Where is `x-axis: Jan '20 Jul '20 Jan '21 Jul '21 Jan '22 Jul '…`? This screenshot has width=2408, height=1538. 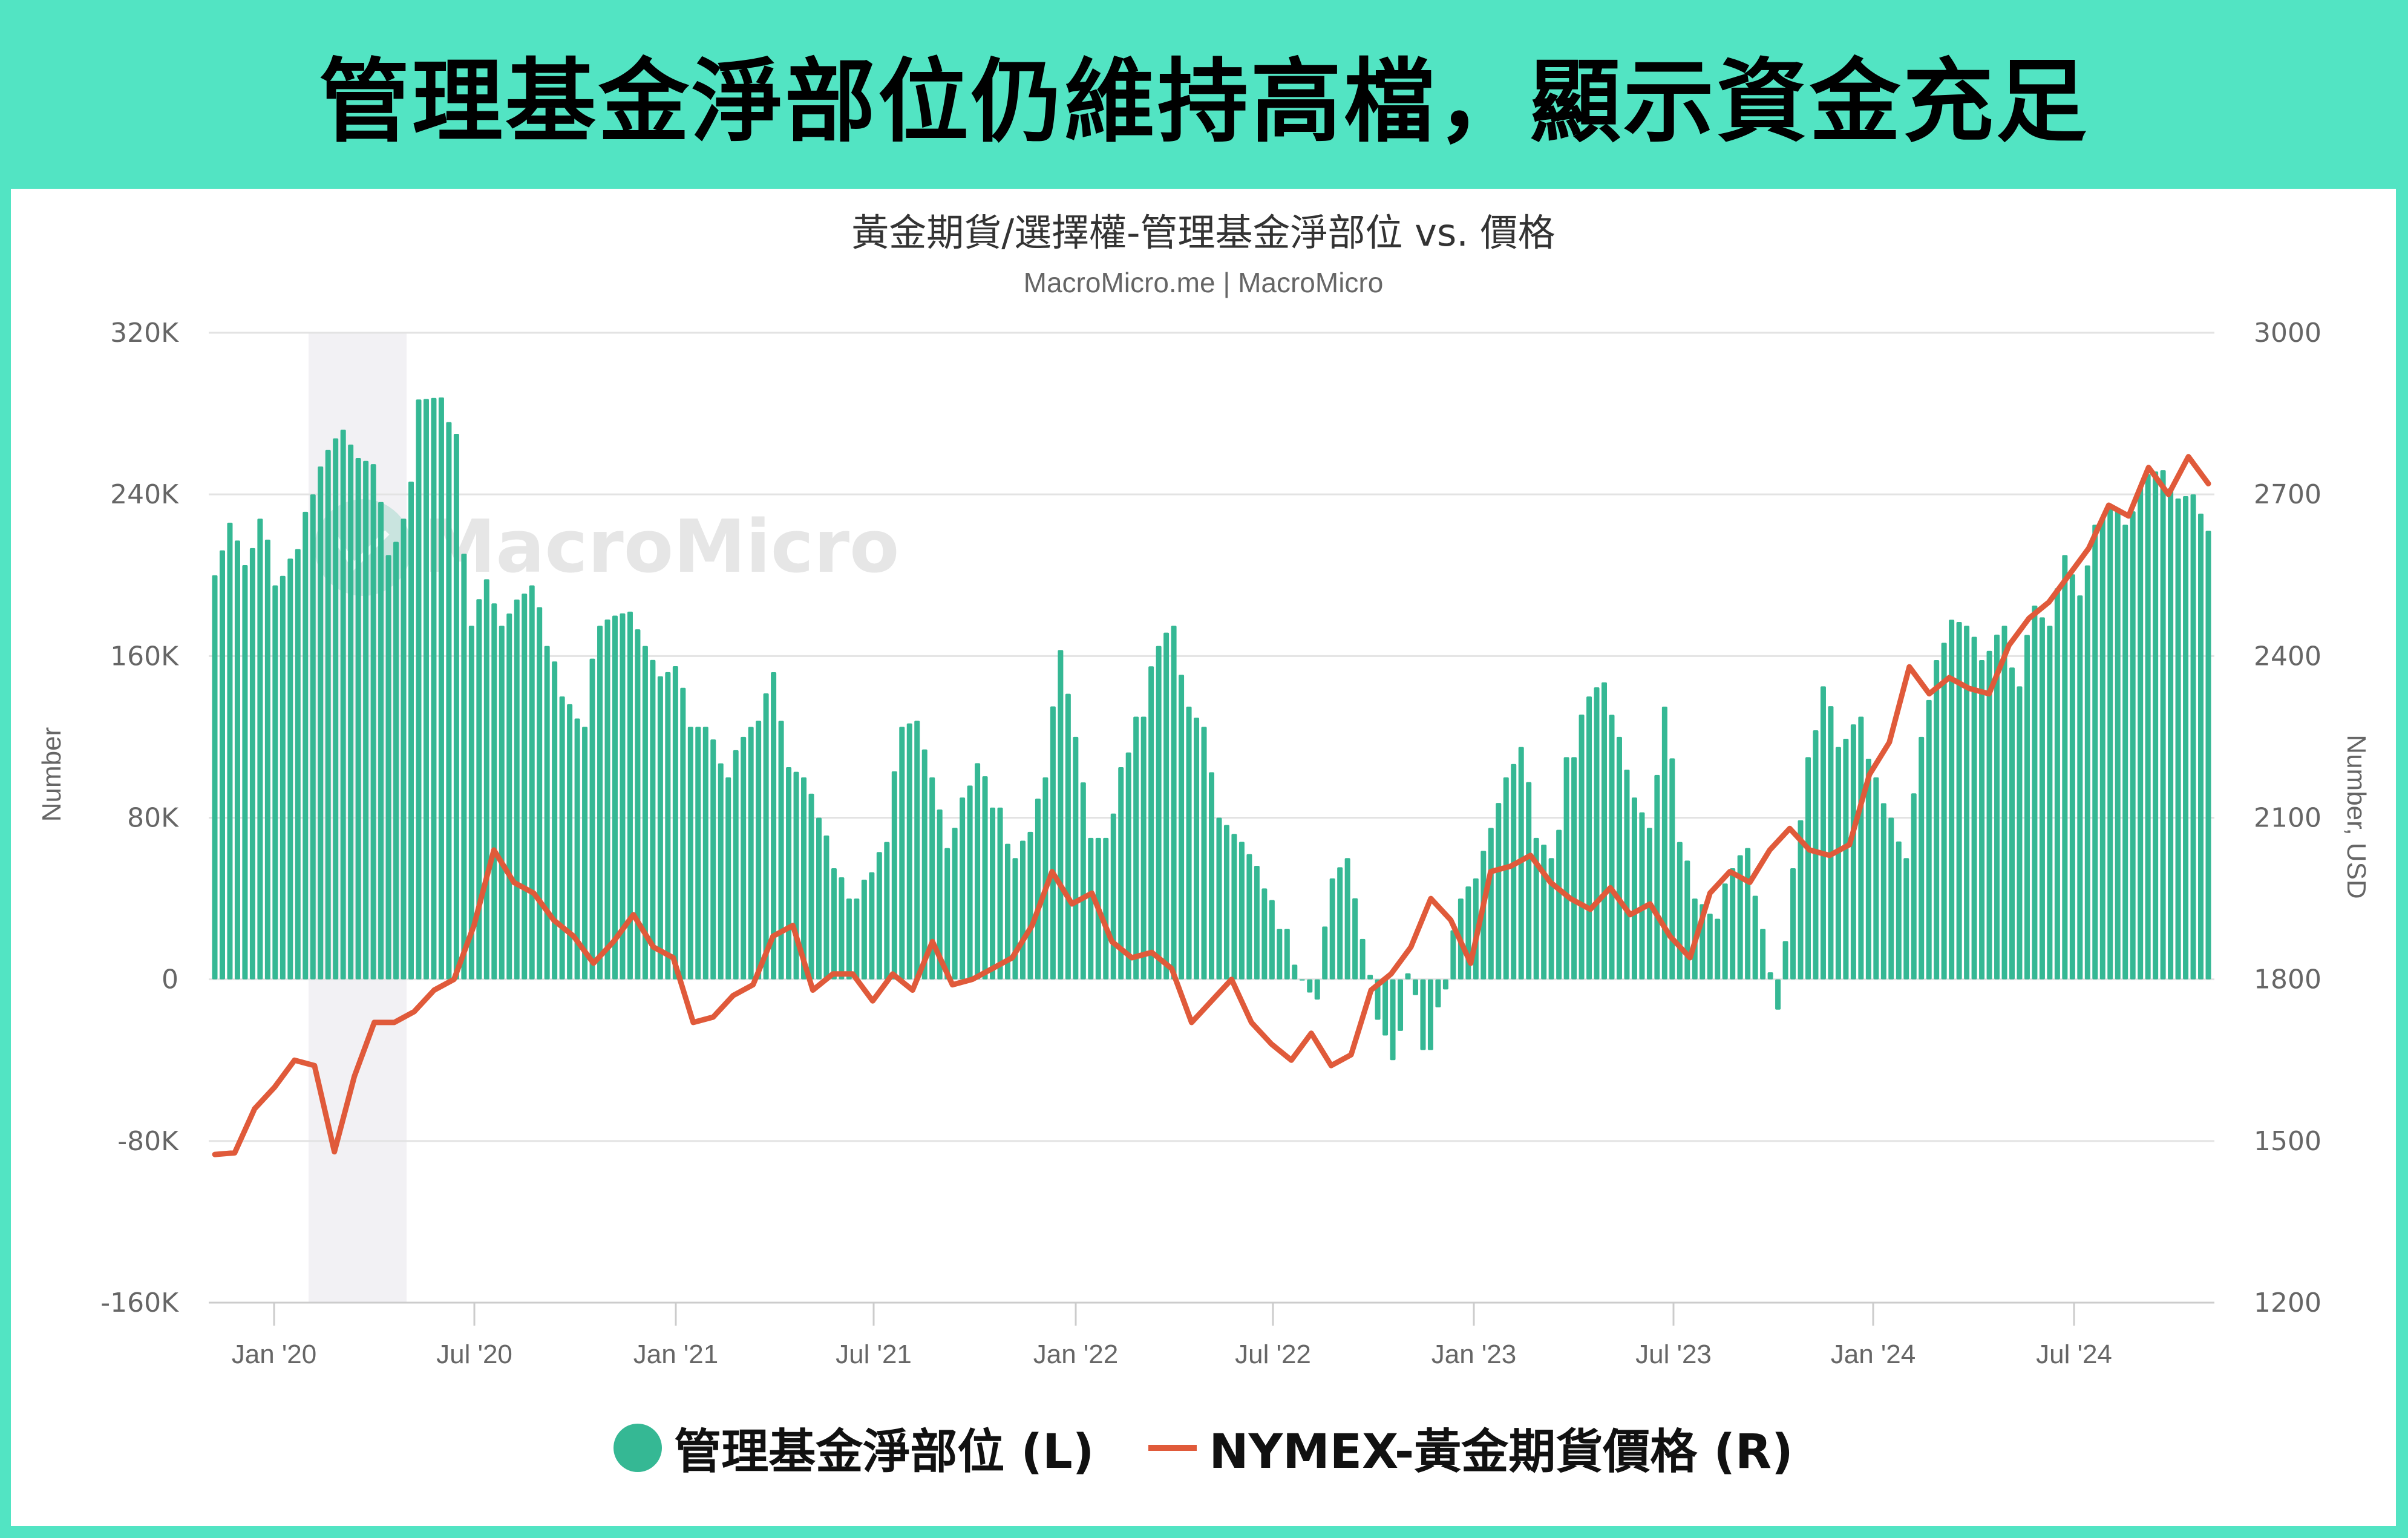 x-axis: Jan '20 Jul '20 Jan '21 Jul '21 Jan '22 Jul '… is located at coordinates (1211, 1335).